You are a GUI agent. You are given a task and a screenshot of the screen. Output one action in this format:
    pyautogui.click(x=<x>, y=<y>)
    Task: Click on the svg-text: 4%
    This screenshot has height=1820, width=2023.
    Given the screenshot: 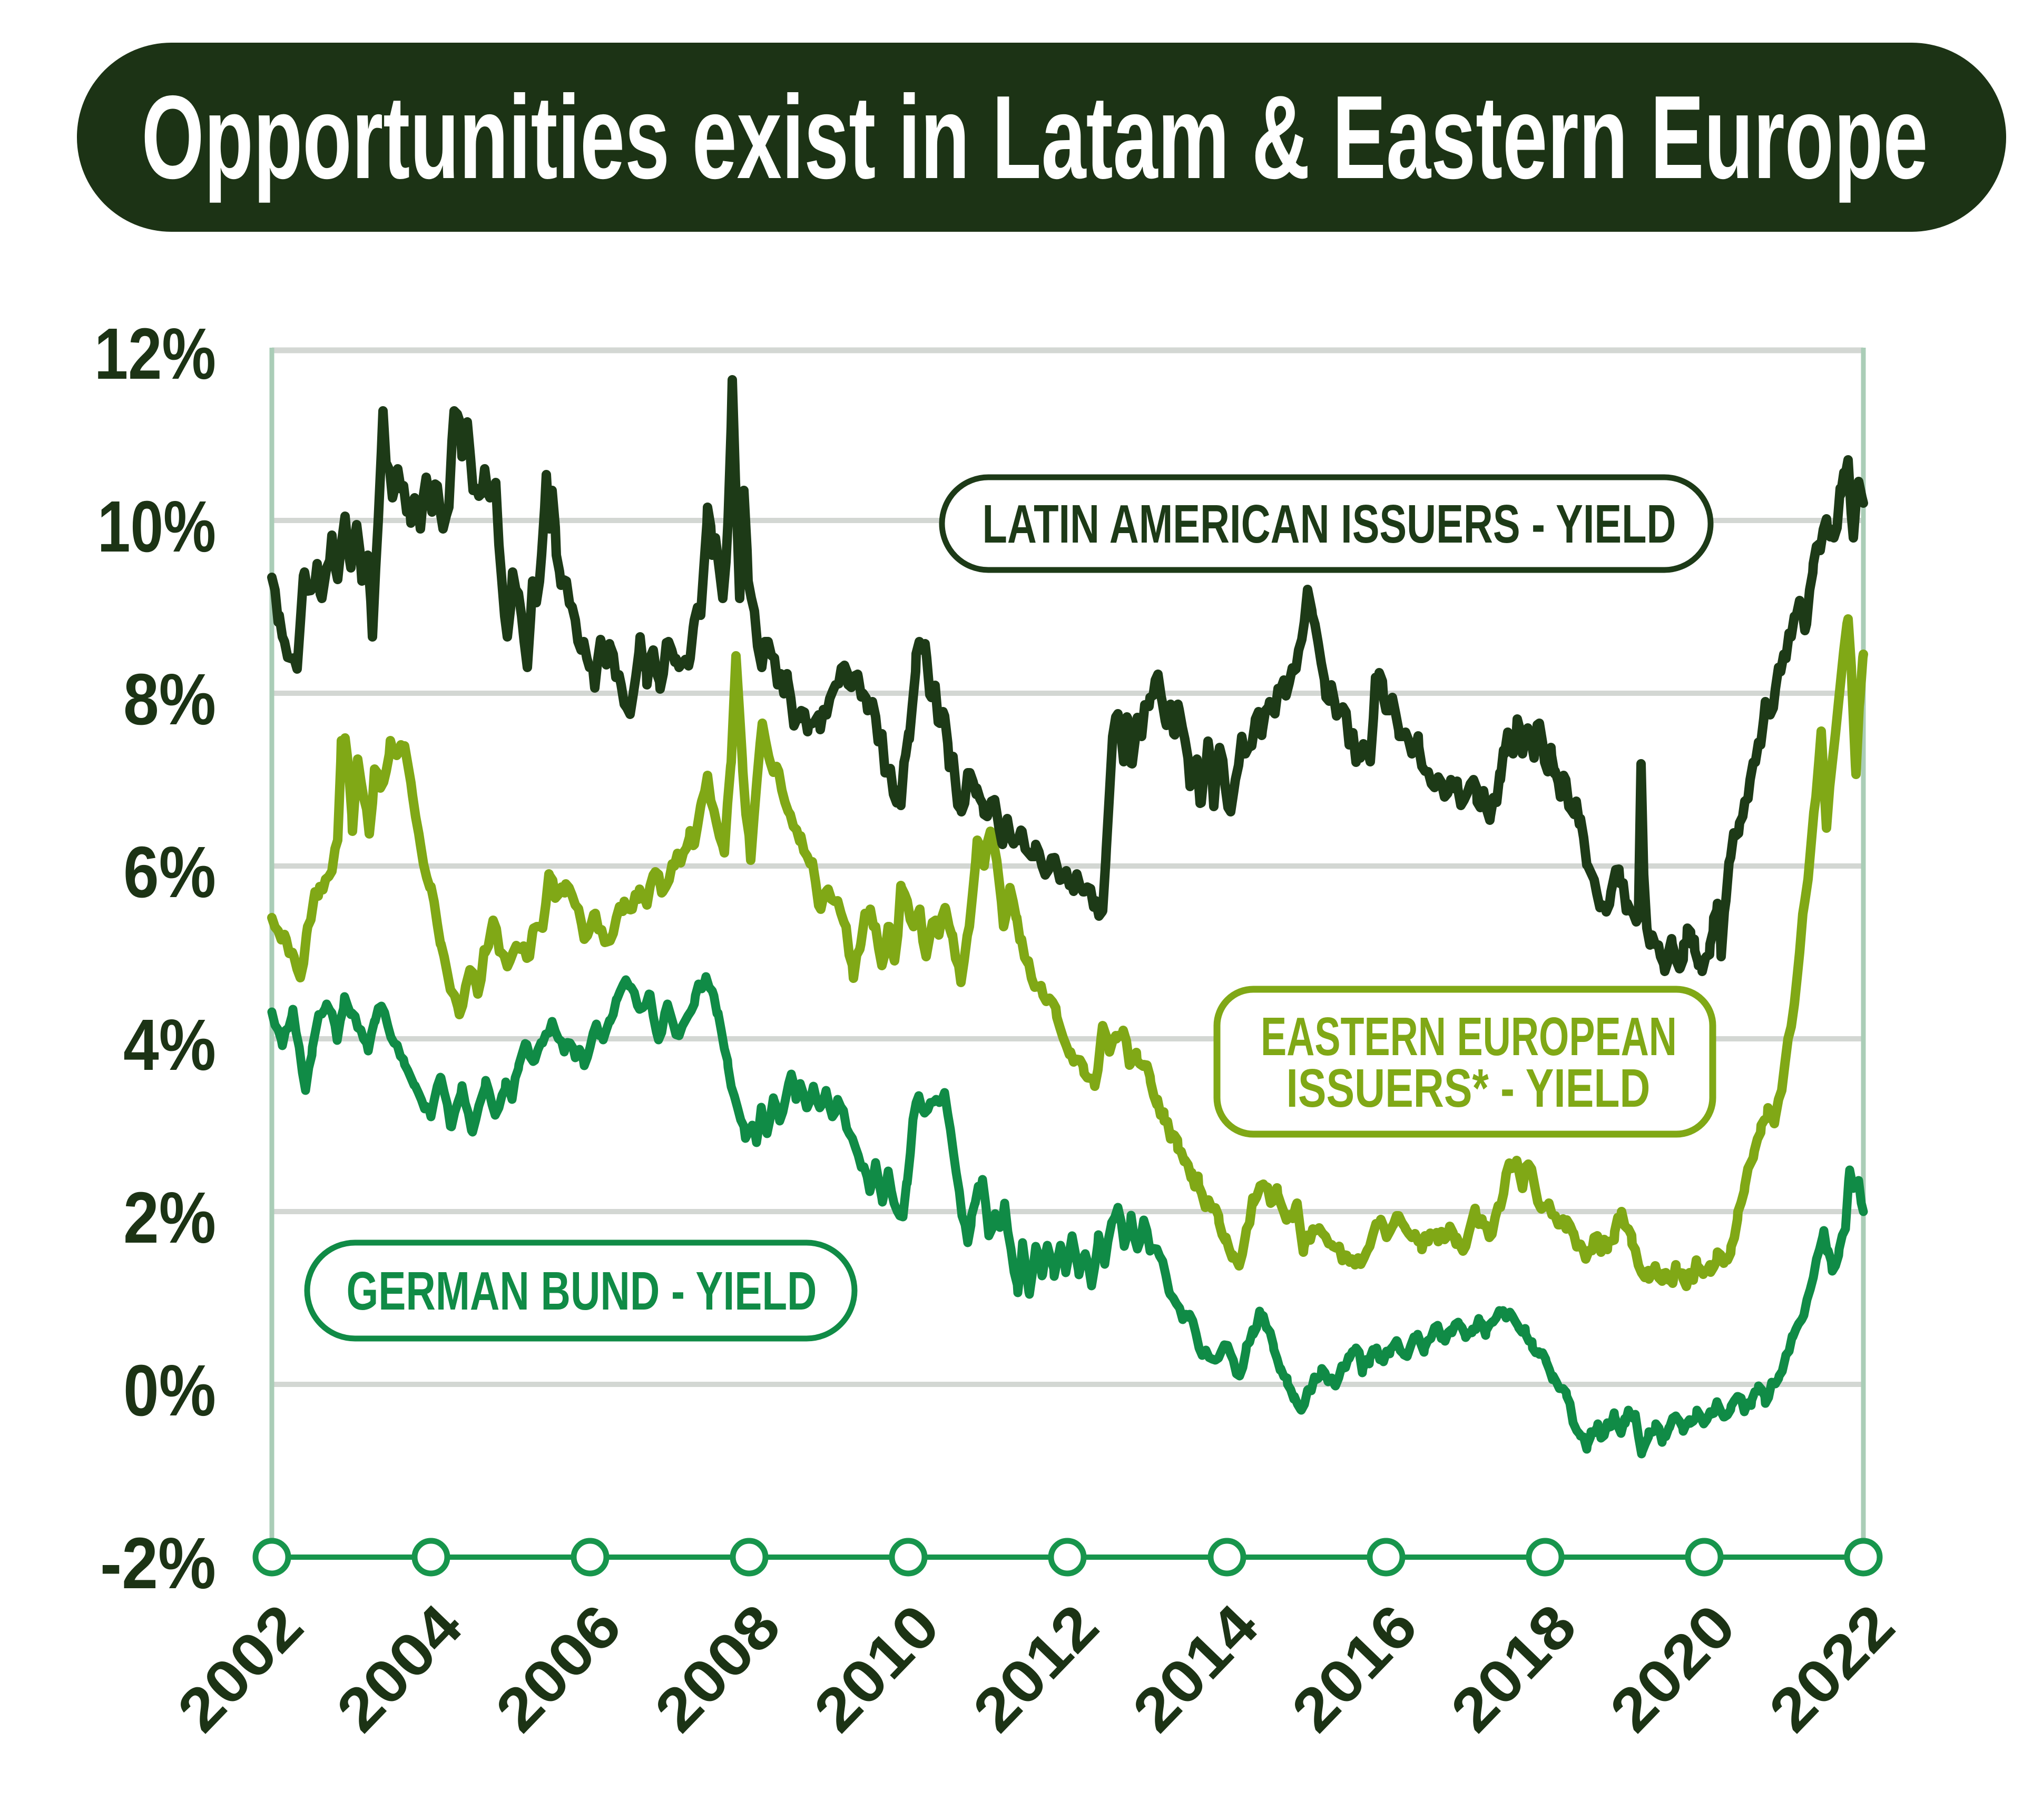 What is the action you would take?
    pyautogui.click(x=169, y=1045)
    